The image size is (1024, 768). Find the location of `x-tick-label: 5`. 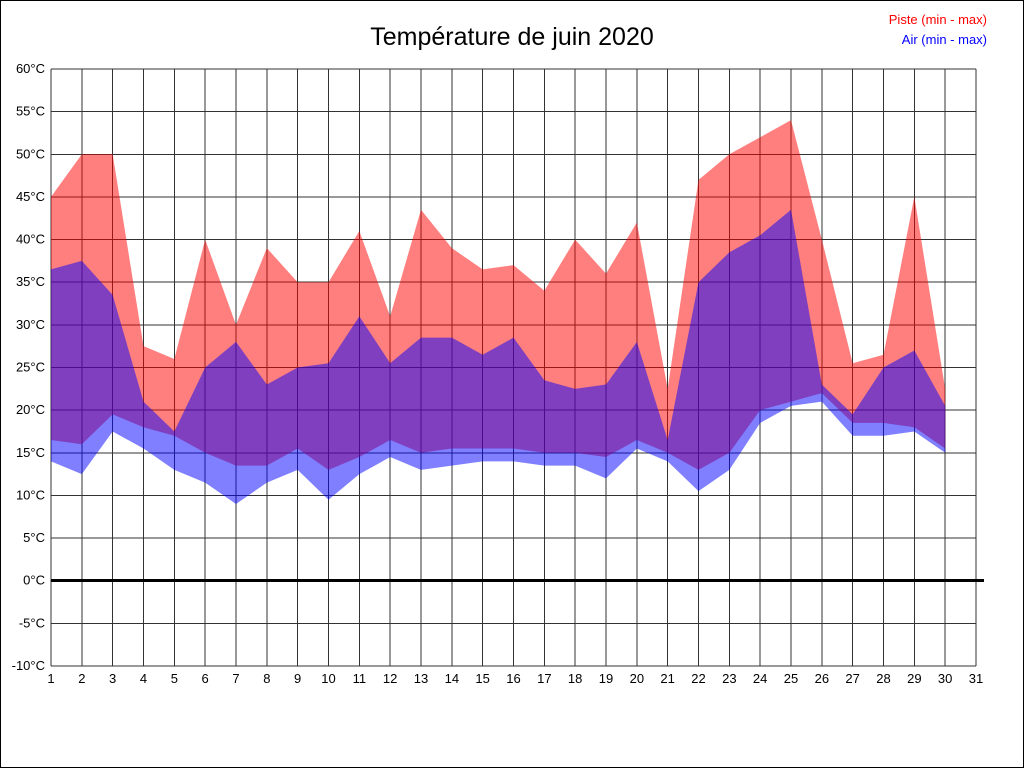

x-tick-label: 5 is located at coordinates (174, 678).